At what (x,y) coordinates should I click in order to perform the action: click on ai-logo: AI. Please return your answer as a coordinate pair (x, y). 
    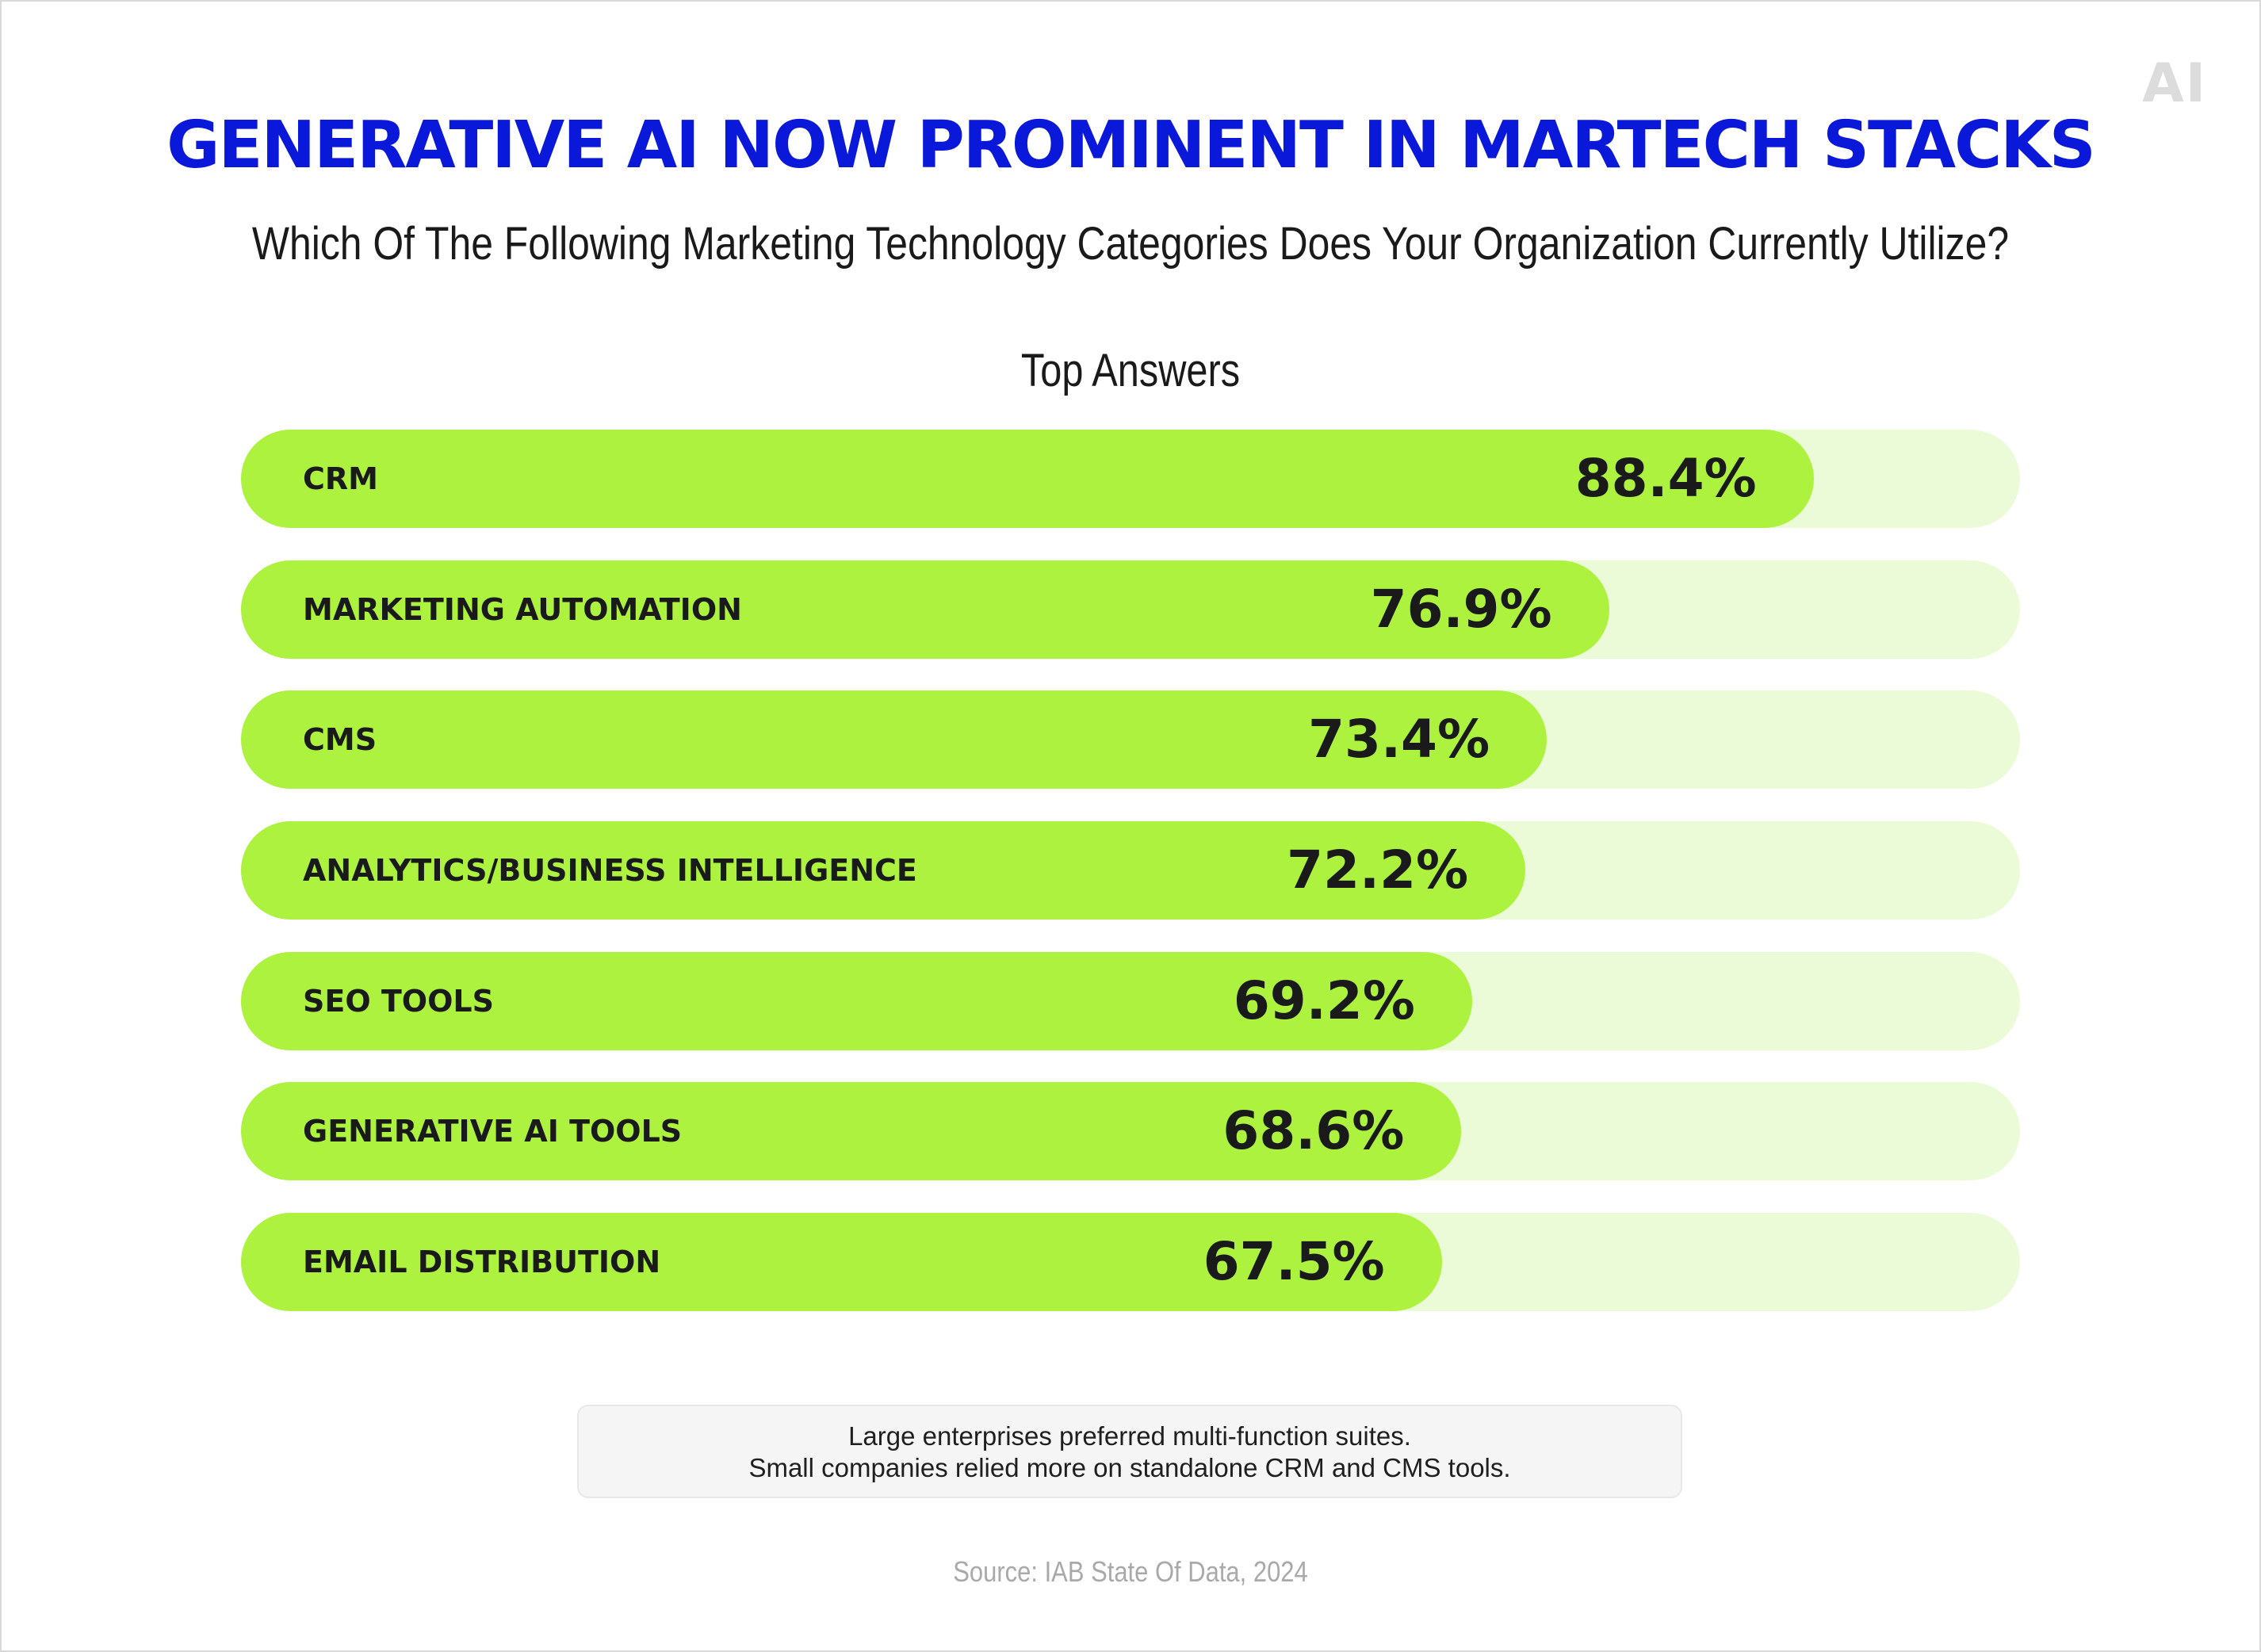
    Looking at the image, I should click on (2174, 84).